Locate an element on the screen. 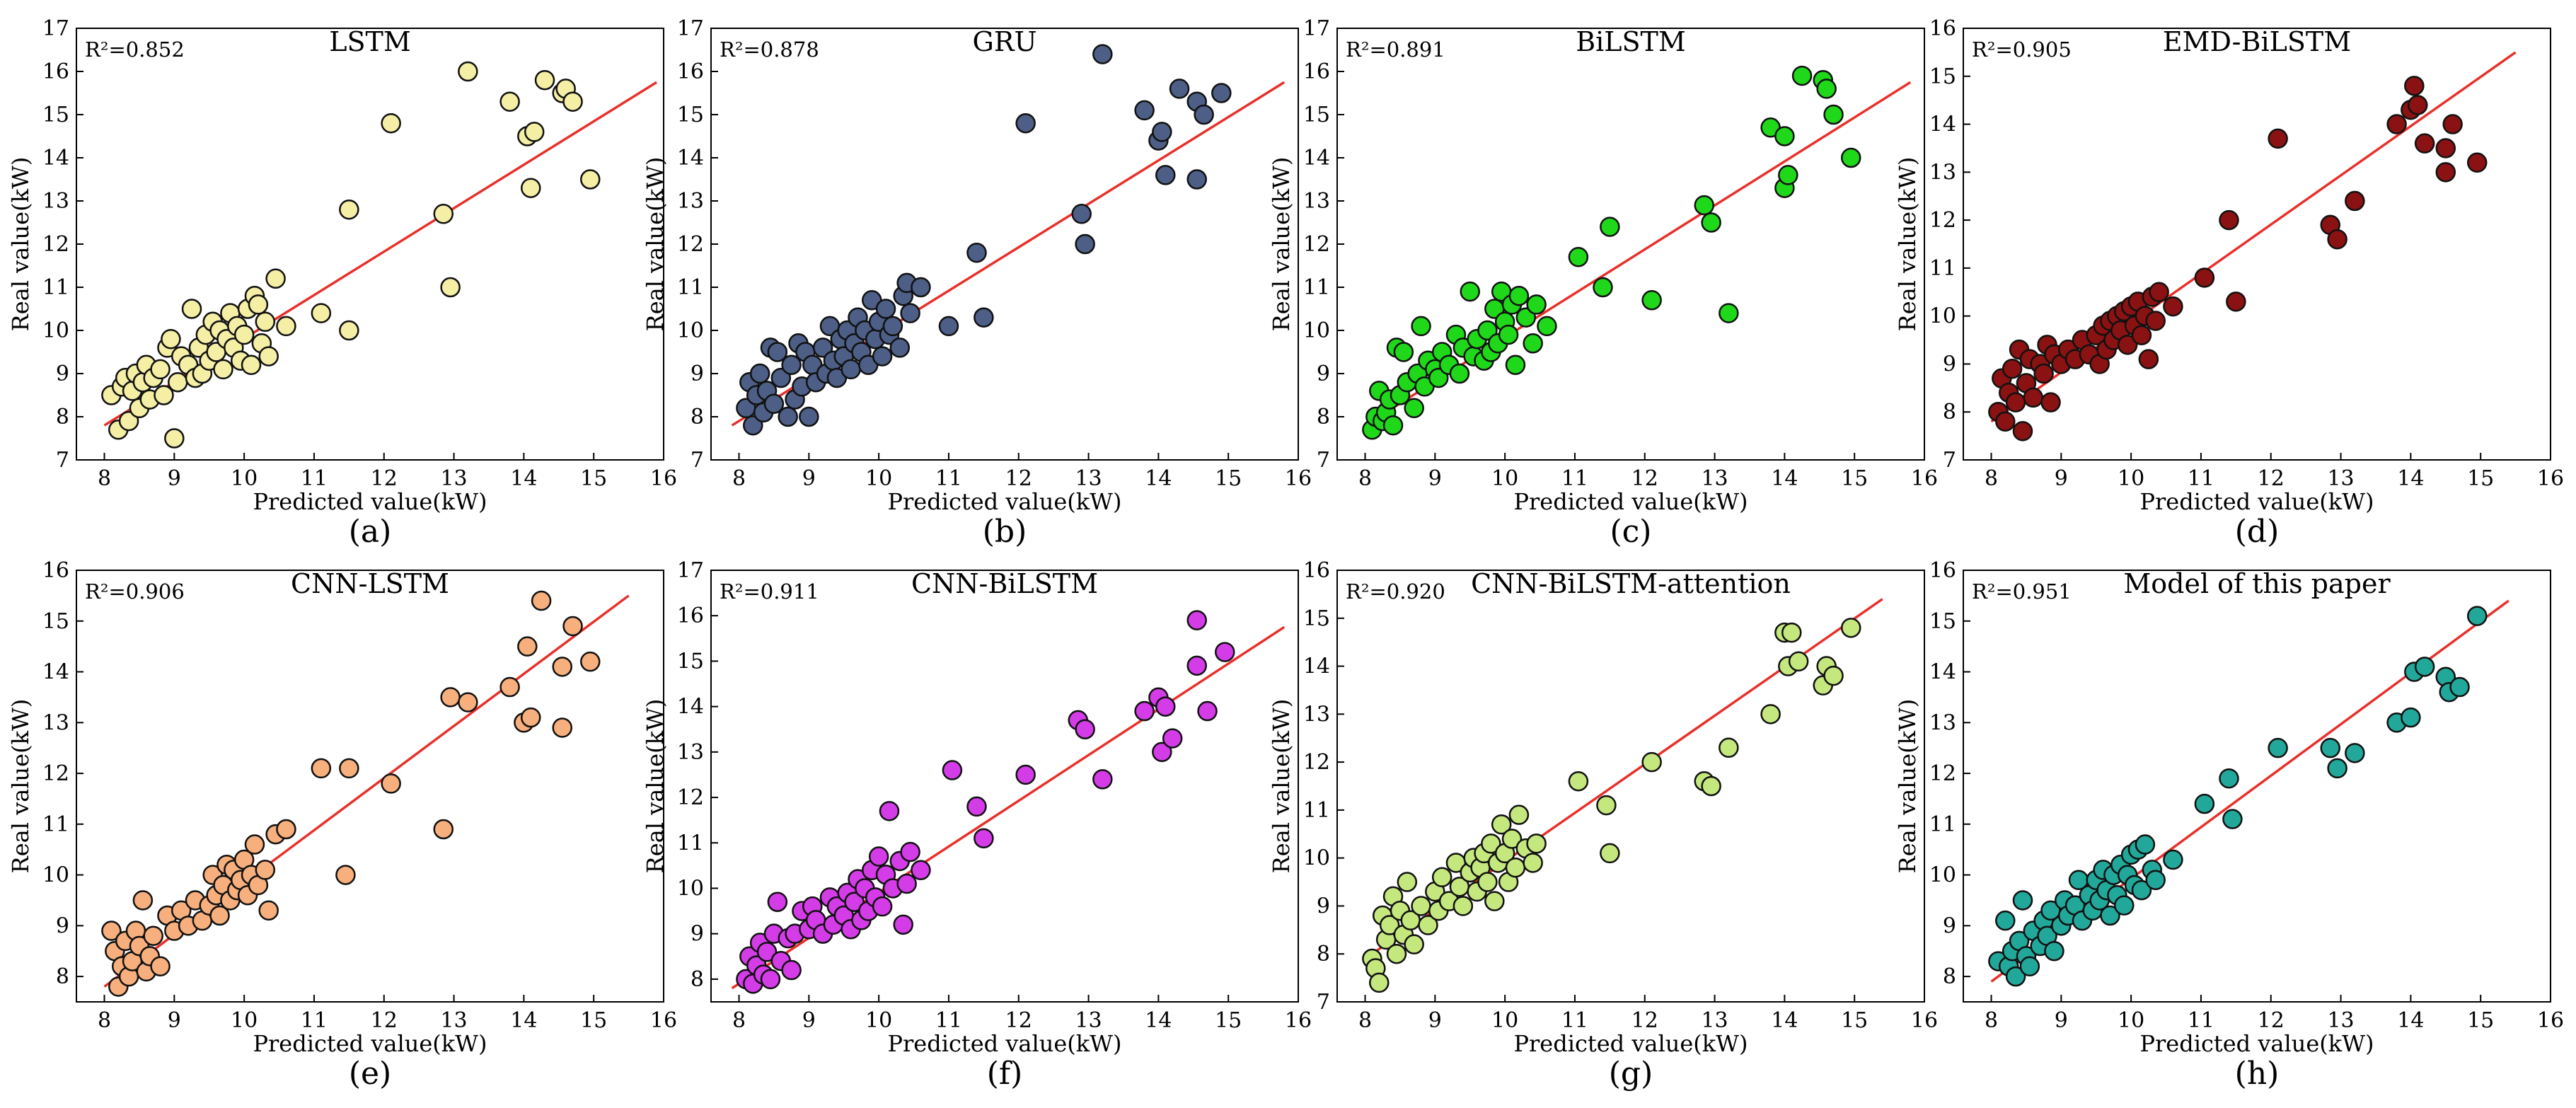 Image resolution: width=2576 pixels, height=1108 pixels. y-tick-label: 14 is located at coordinates (1316, 158).